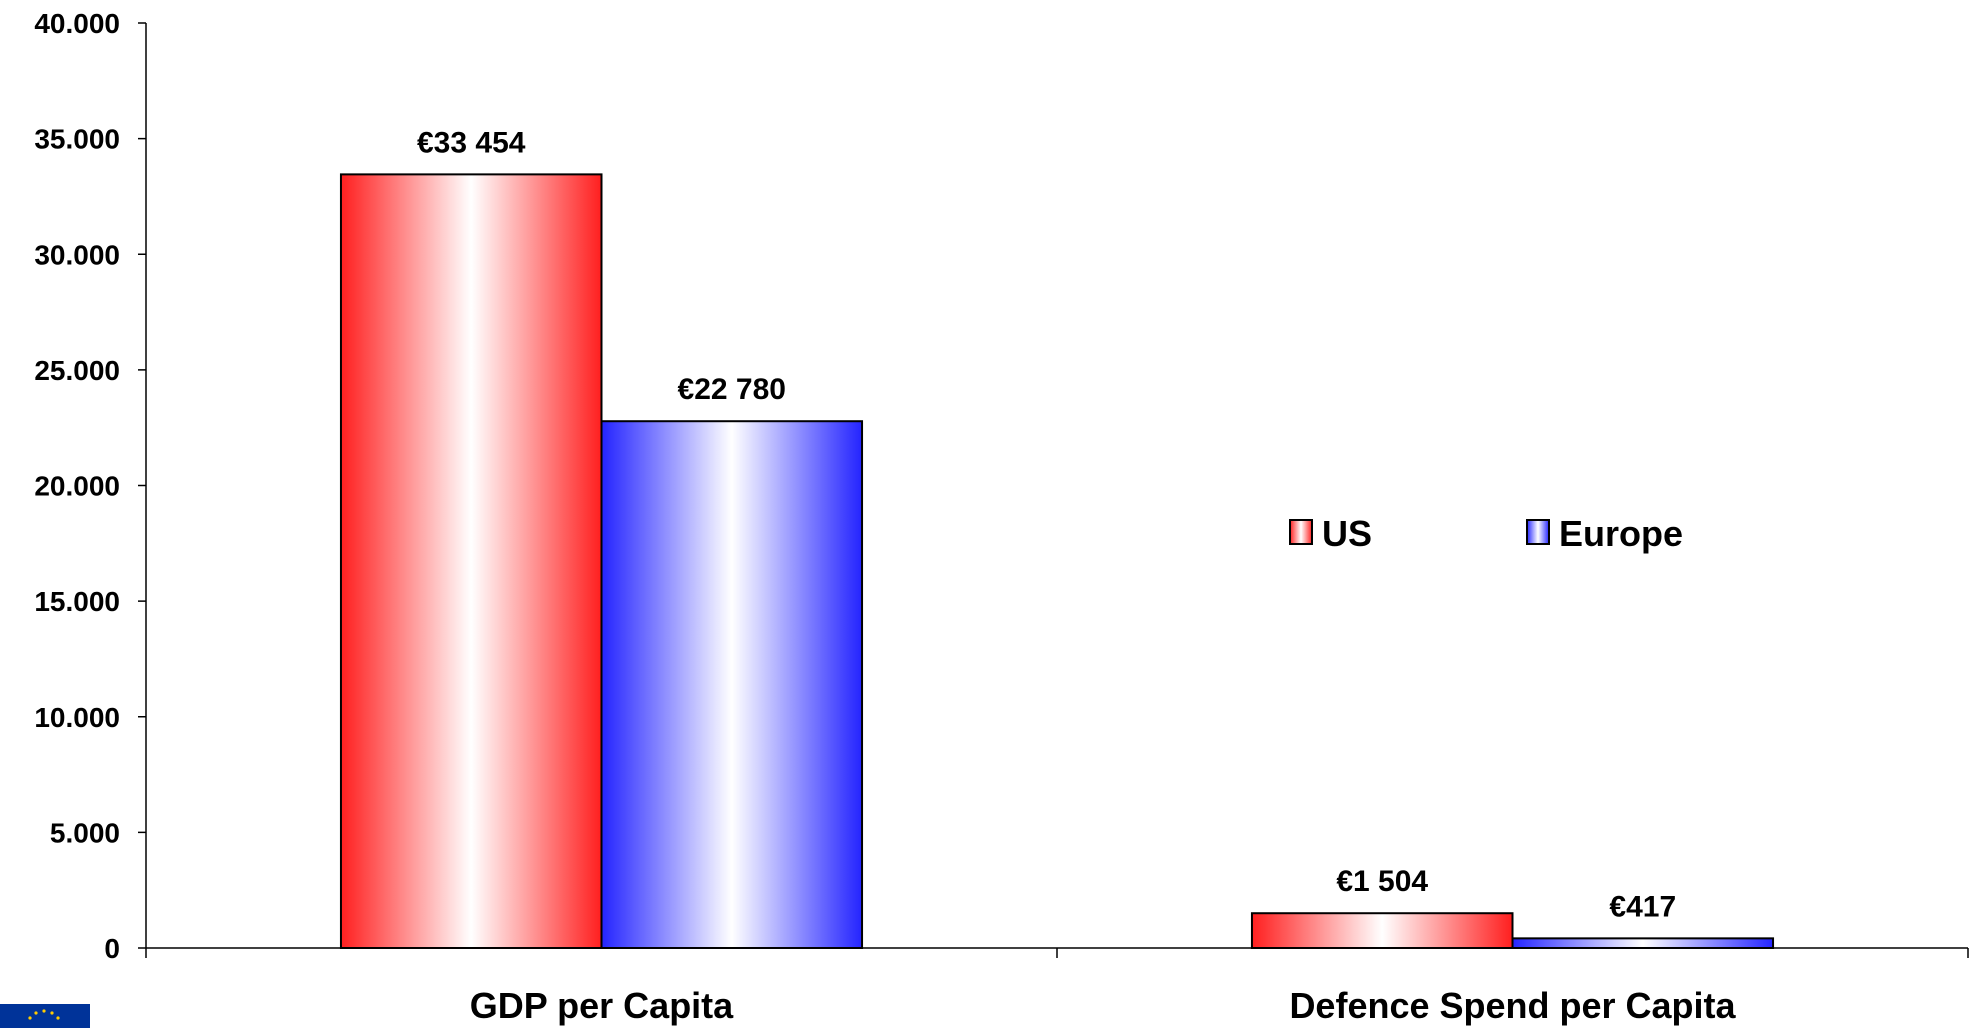 The image size is (1973, 1028). Describe the element at coordinates (77, 254) in the screenshot. I see `y-tick-label: 30.000` at that location.